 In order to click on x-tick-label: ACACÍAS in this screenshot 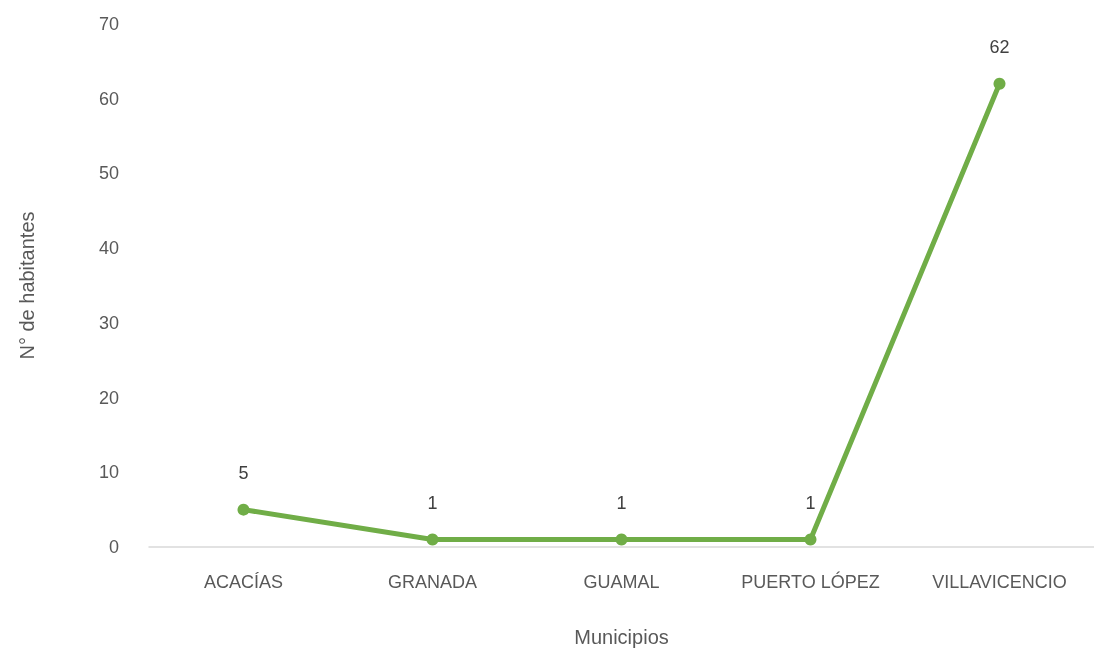, I will do `click(243, 582)`.